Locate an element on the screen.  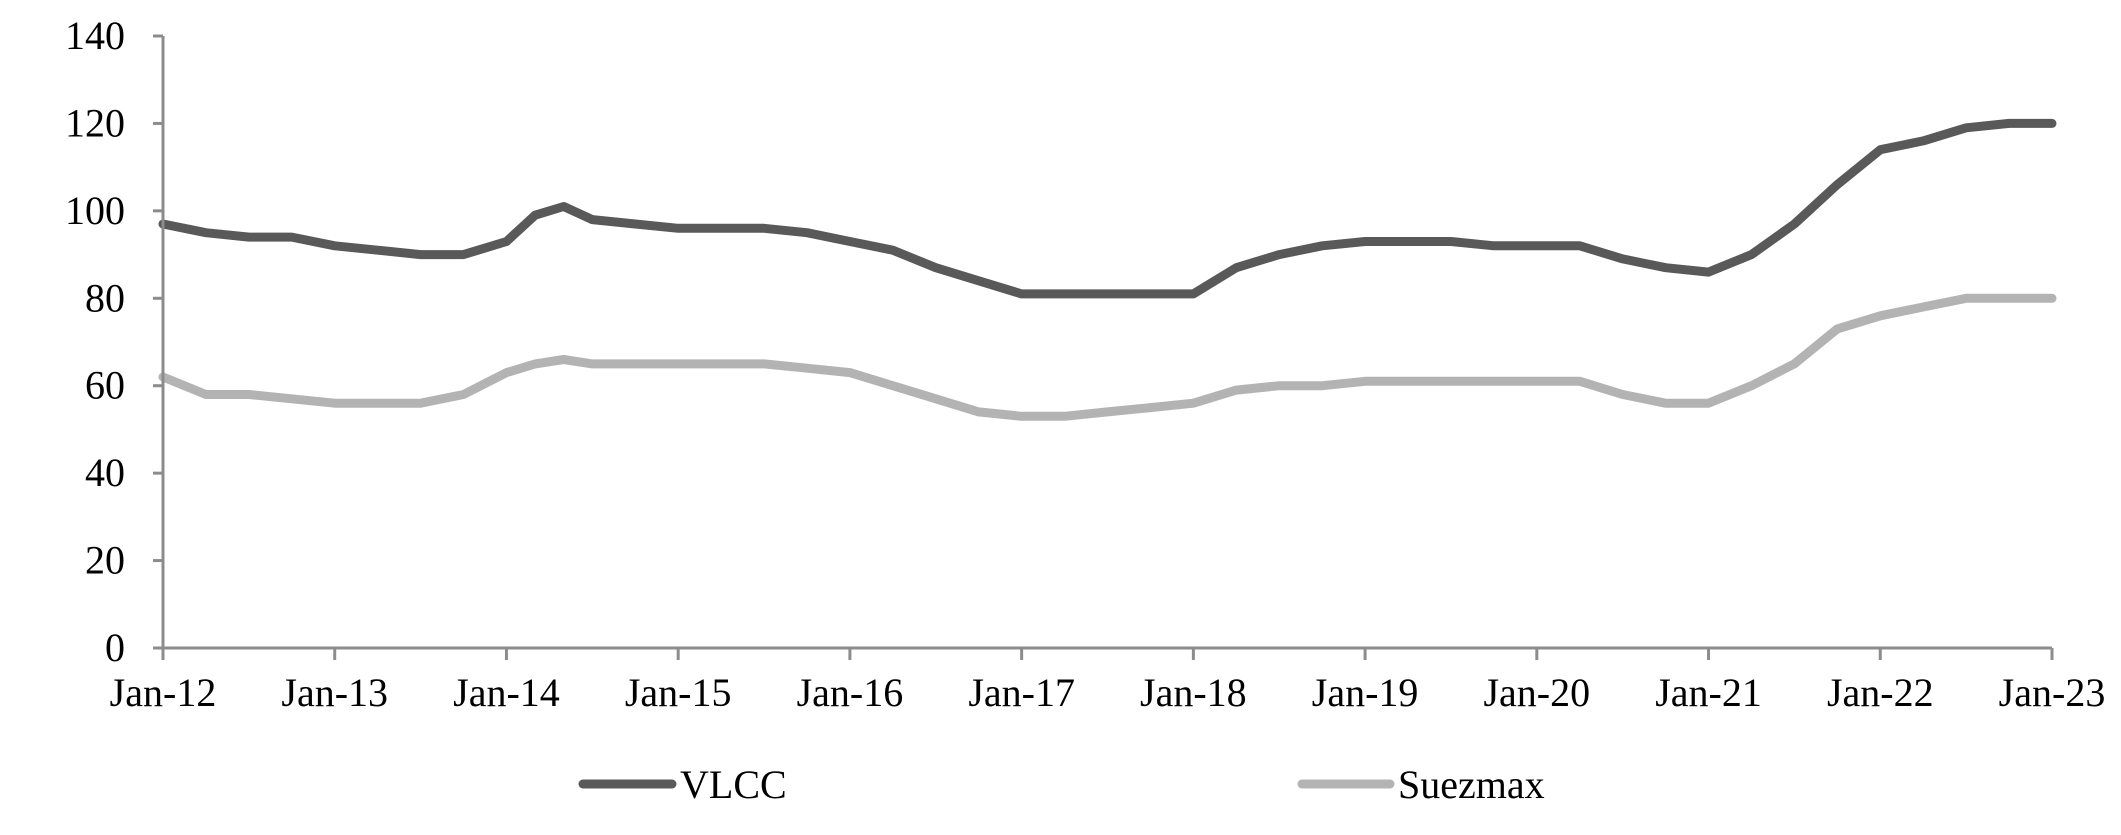
x-tick-label: Jan-13 is located at coordinates (334, 692).